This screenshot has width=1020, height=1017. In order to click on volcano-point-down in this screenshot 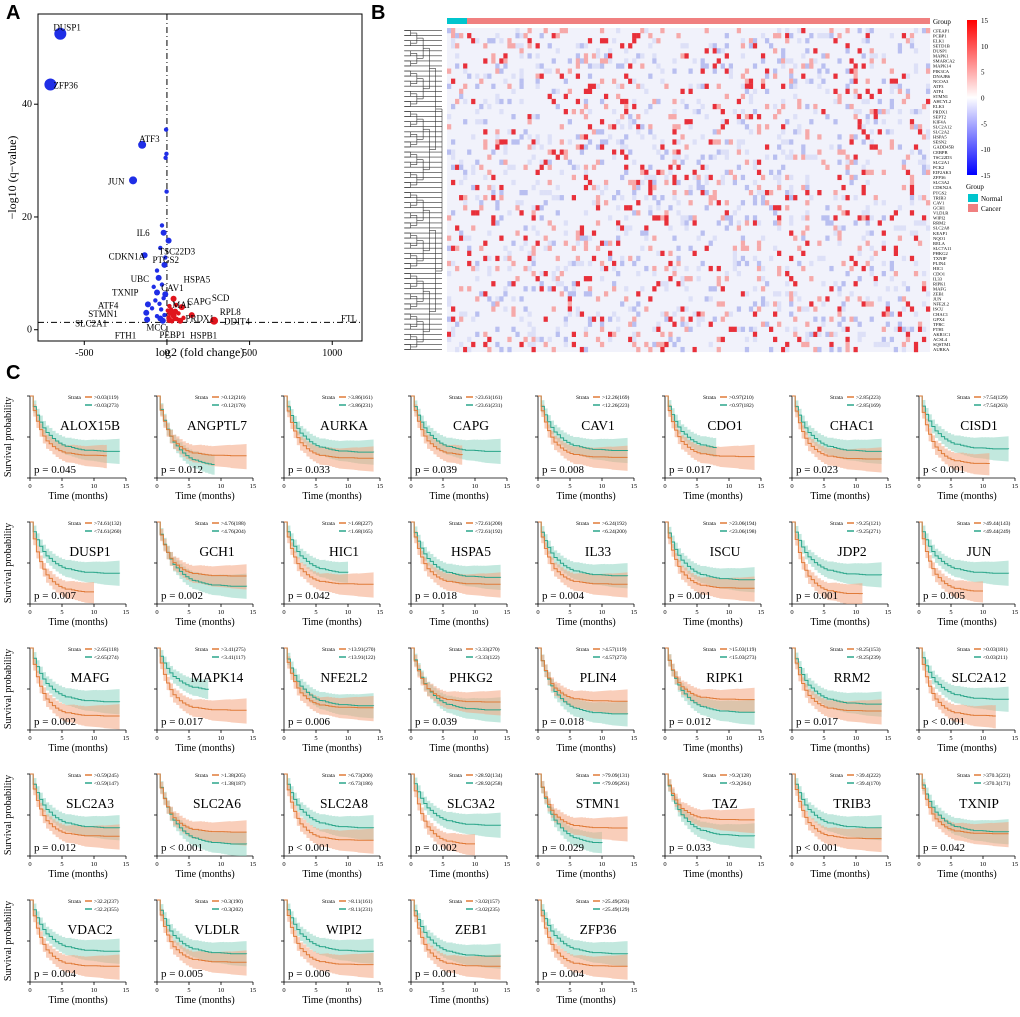, I will do `click(165, 257)`.